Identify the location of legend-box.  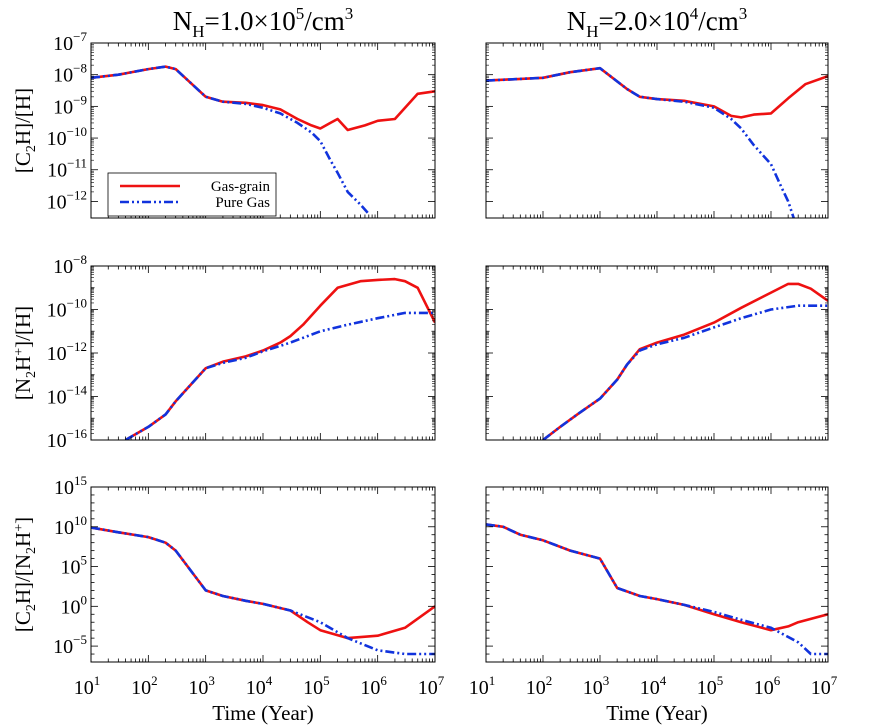
(192, 194).